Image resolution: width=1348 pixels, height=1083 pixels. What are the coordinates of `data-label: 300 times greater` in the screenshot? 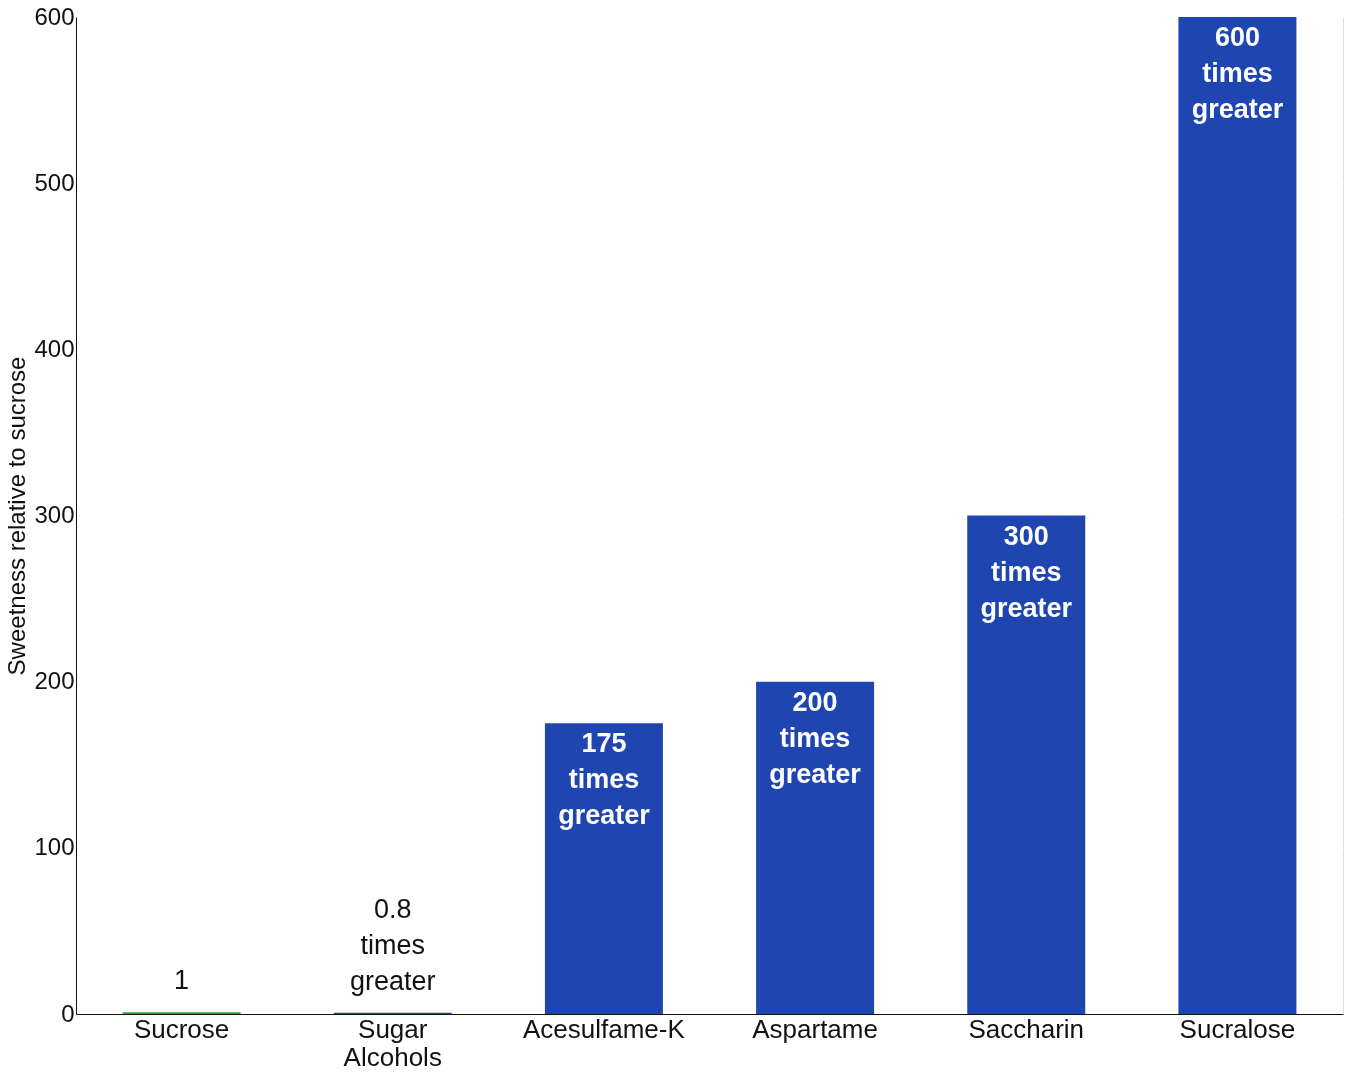 It's located at (1026, 571).